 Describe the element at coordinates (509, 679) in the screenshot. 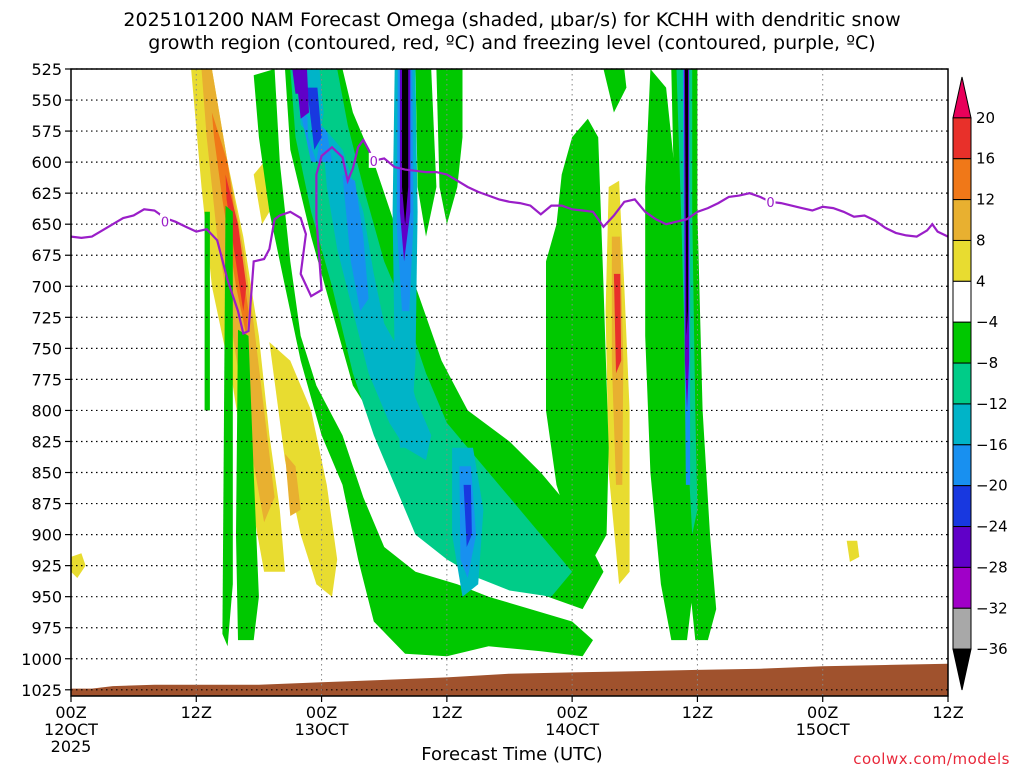

I see `terrain-fill` at that location.